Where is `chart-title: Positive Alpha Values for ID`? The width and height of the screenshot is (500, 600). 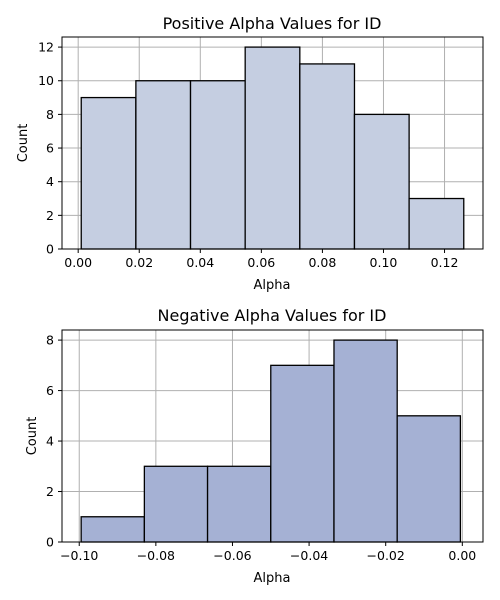 chart-title: Positive Alpha Values for ID is located at coordinates (272, 23).